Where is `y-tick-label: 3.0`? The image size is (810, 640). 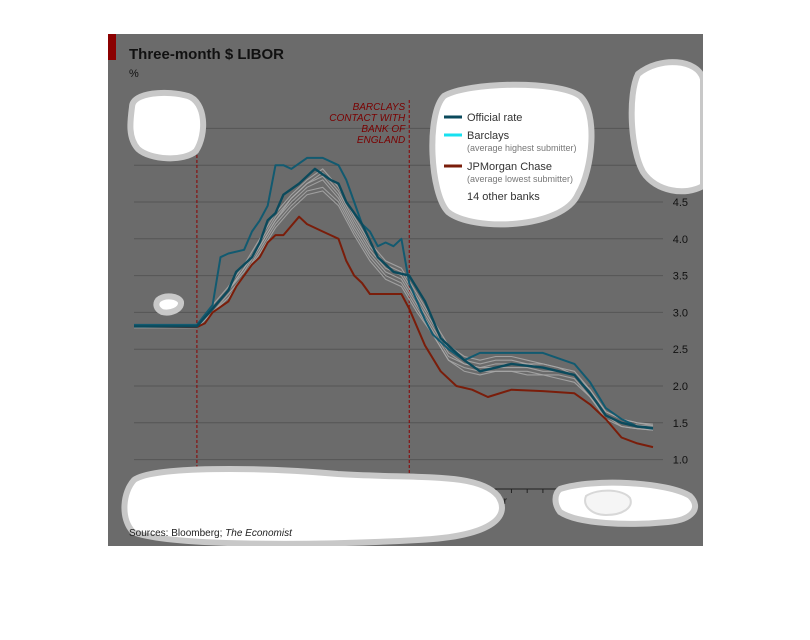
y-tick-label: 3.0 is located at coordinates (680, 313).